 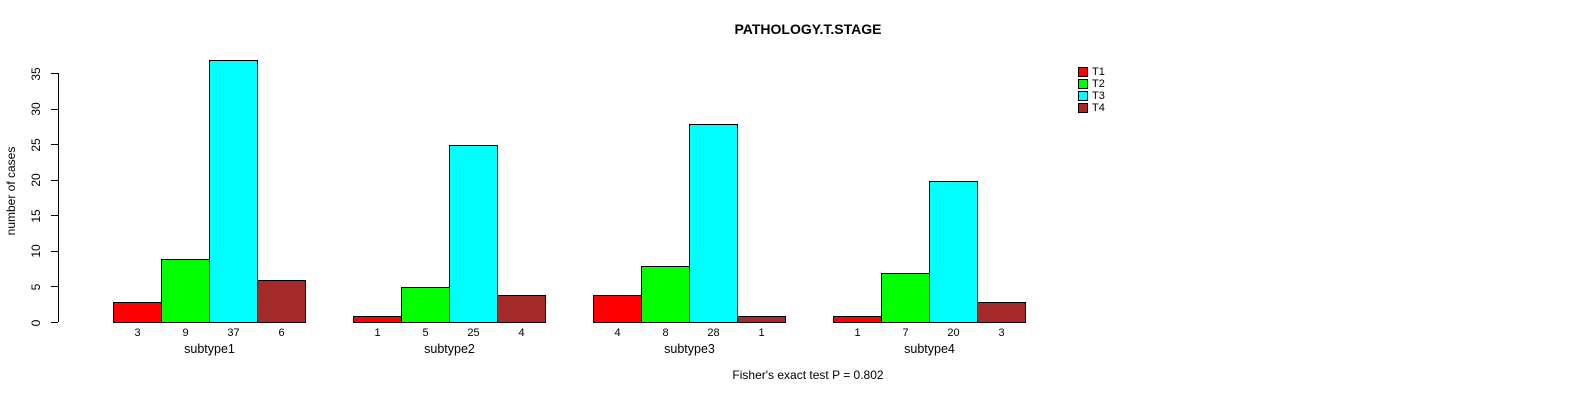 I want to click on legend-label-t2: T2, so click(x=1098, y=84).